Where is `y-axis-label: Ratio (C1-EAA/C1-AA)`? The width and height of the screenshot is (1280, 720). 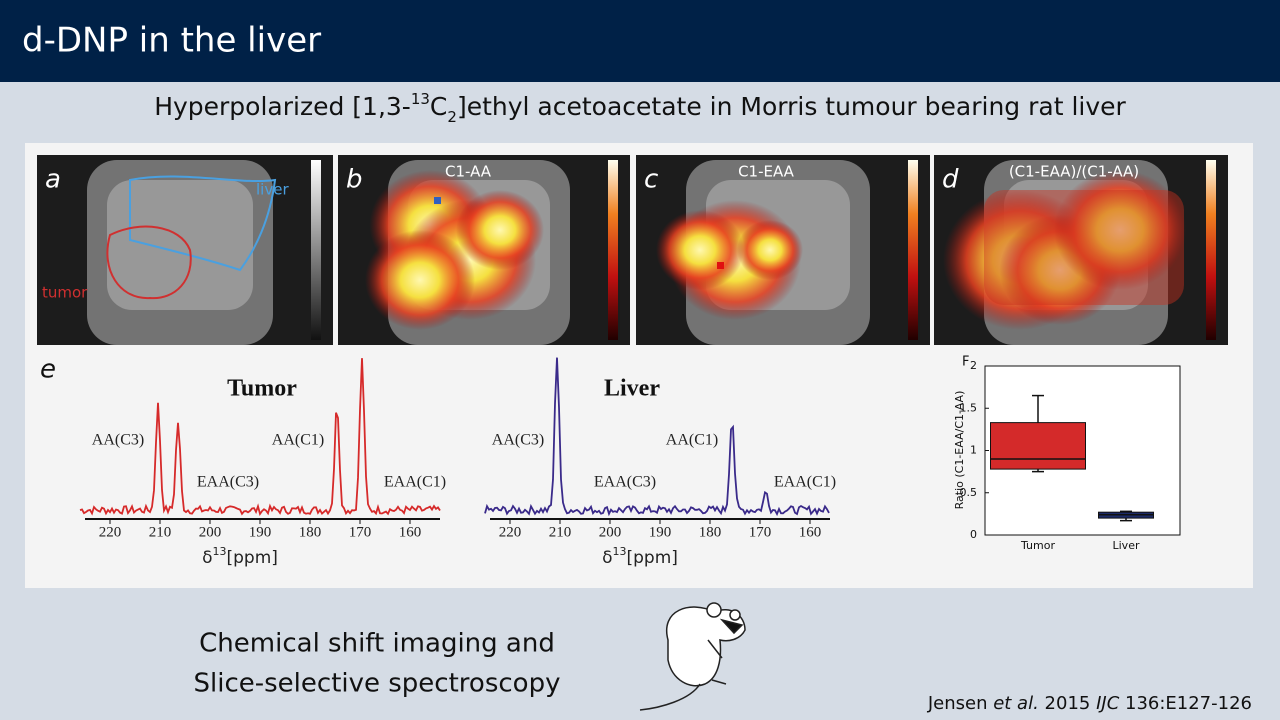
y-axis-label: Ratio (C1-EAA/C1-AA) is located at coordinates (959, 450).